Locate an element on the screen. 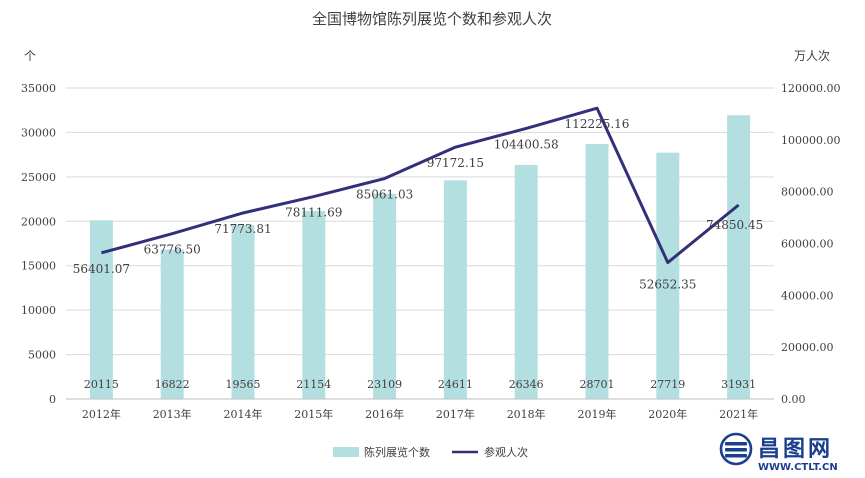 The image size is (865, 478). line-data-label: 85061.03 is located at coordinates (384, 195).